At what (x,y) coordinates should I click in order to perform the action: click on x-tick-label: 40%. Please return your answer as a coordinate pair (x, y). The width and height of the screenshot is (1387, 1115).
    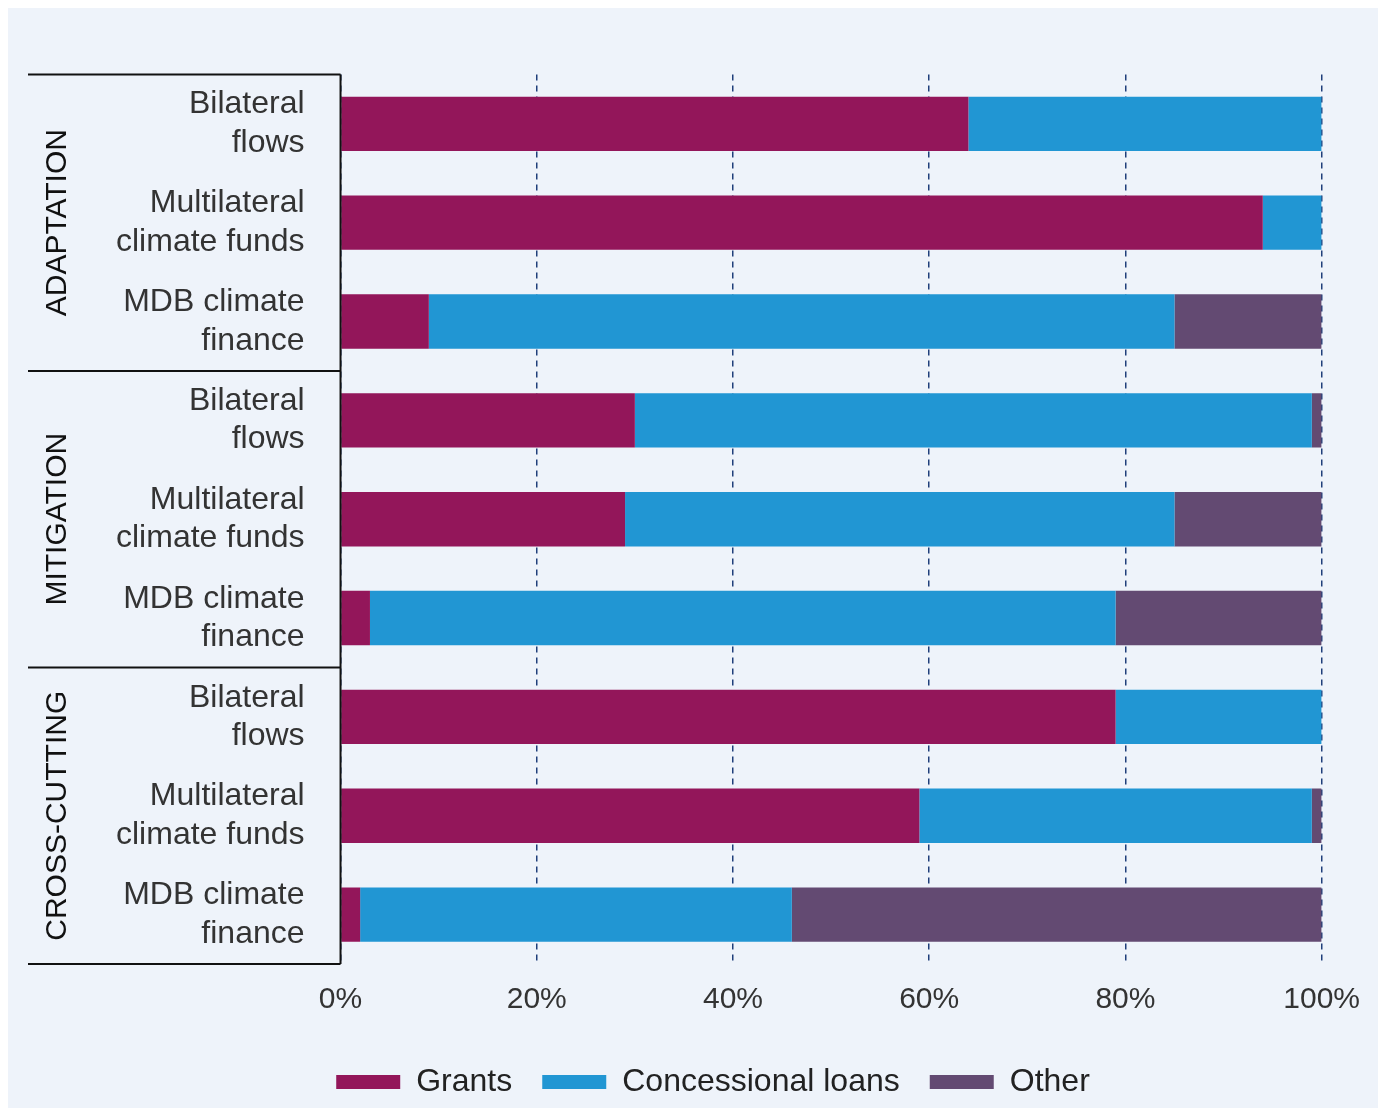
    Looking at the image, I should click on (732, 998).